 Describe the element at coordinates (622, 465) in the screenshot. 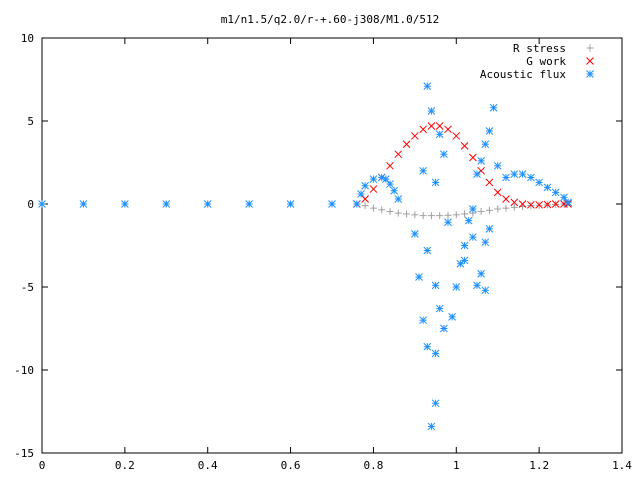

I see `x-tick-label: 1.4` at that location.